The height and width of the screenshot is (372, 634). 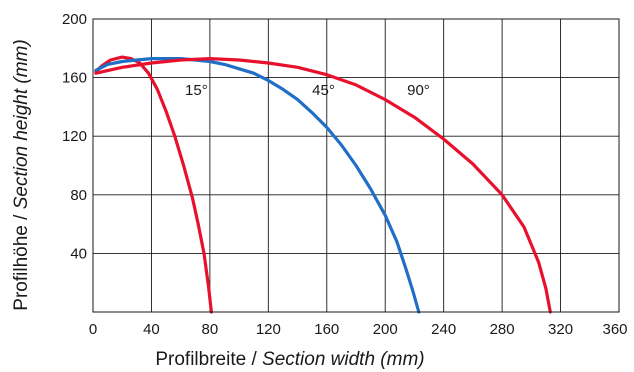 I want to click on x-tick-label: 280, so click(x=502, y=329).